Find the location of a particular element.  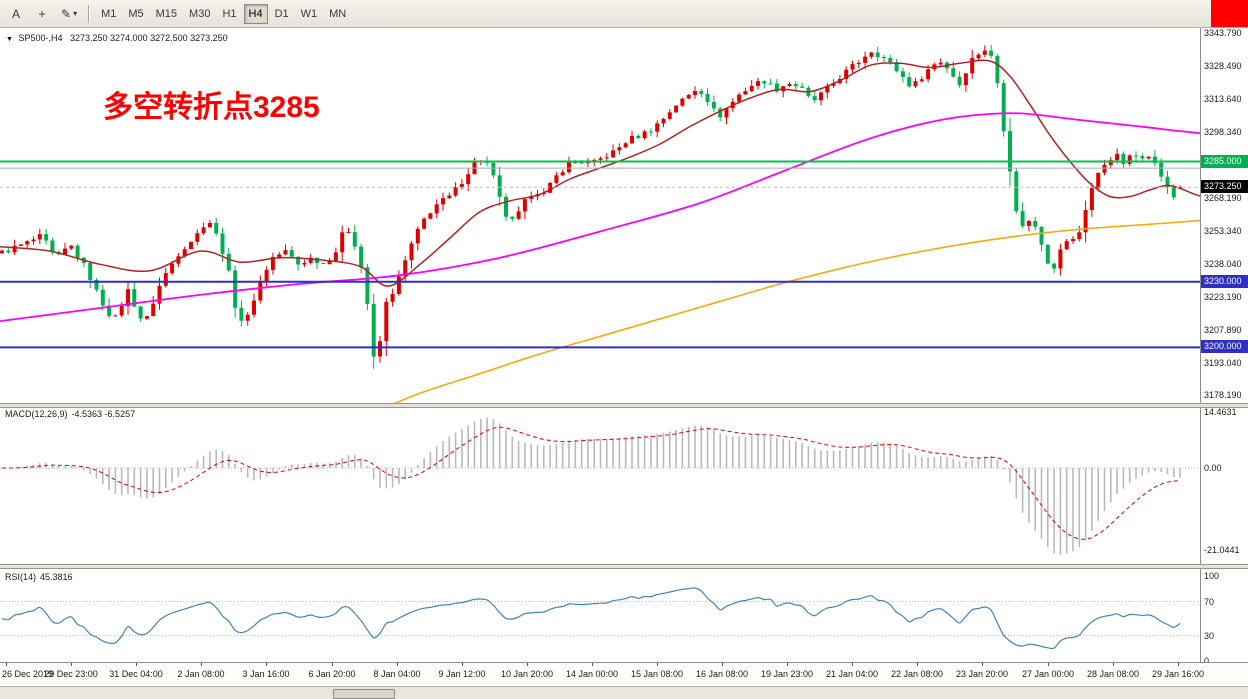

horizontal-scrollbar is located at coordinates (624, 692).